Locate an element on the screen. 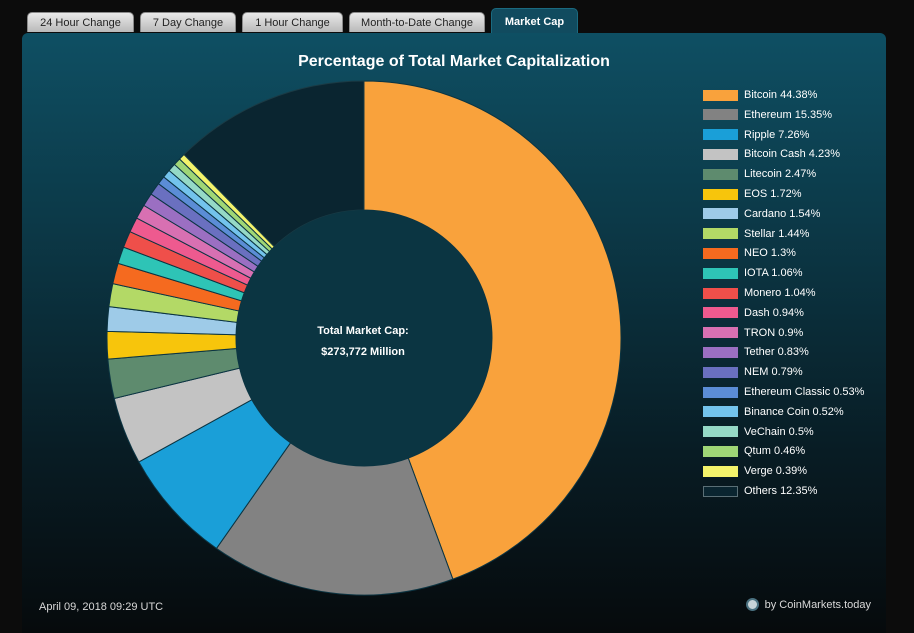  legend-item-bitcoin-cash: Bitcoin Cash 4.23% is located at coordinates (793, 154).